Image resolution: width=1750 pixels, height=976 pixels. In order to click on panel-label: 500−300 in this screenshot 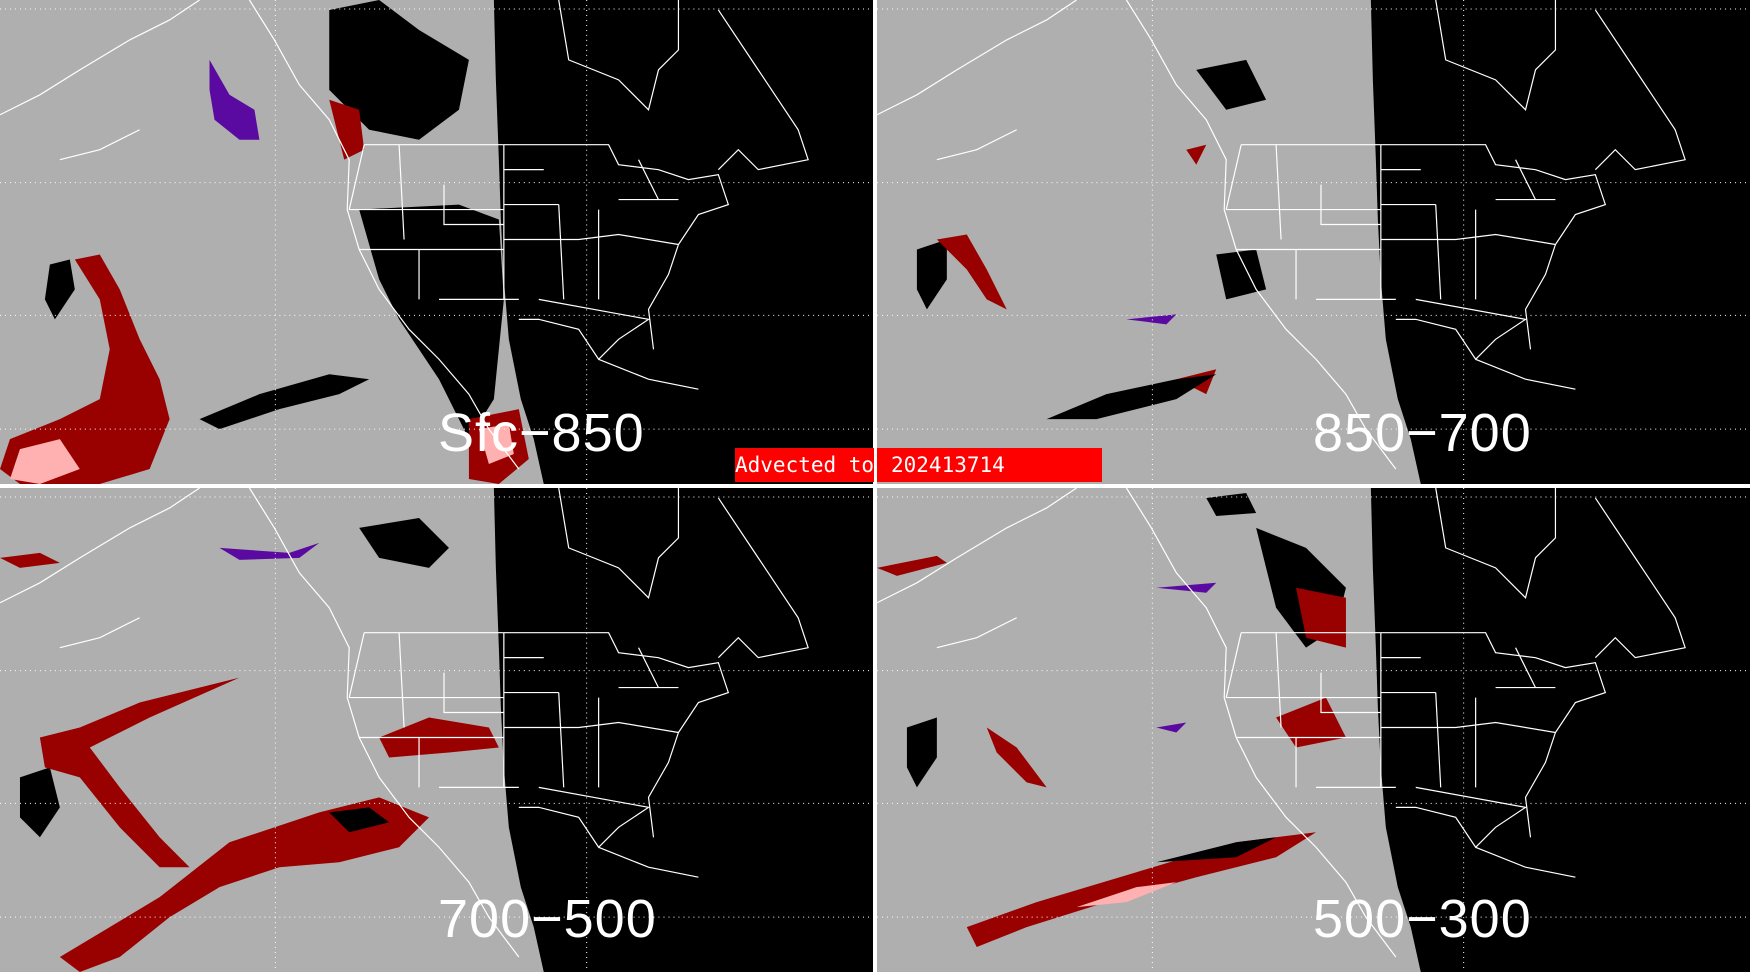, I will do `click(1422, 919)`.